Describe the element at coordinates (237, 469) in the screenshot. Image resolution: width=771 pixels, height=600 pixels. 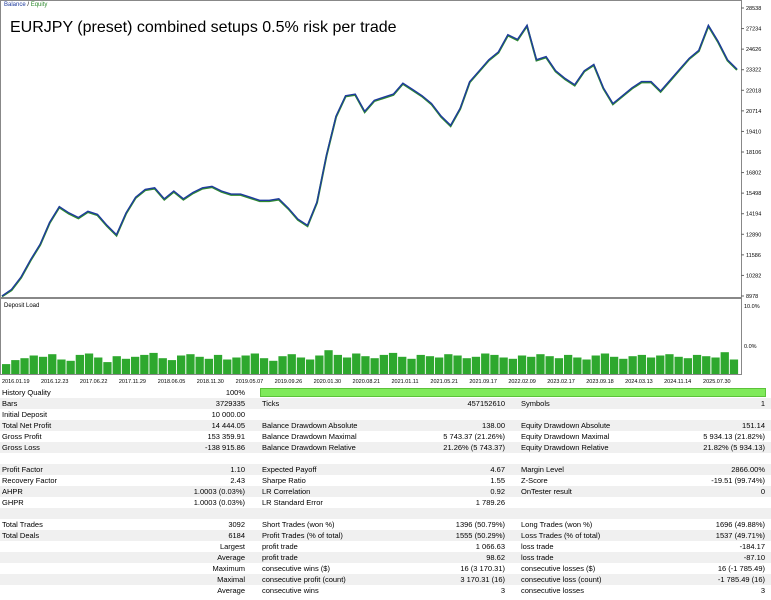
I see `stat-value-v1: 1.10` at that location.